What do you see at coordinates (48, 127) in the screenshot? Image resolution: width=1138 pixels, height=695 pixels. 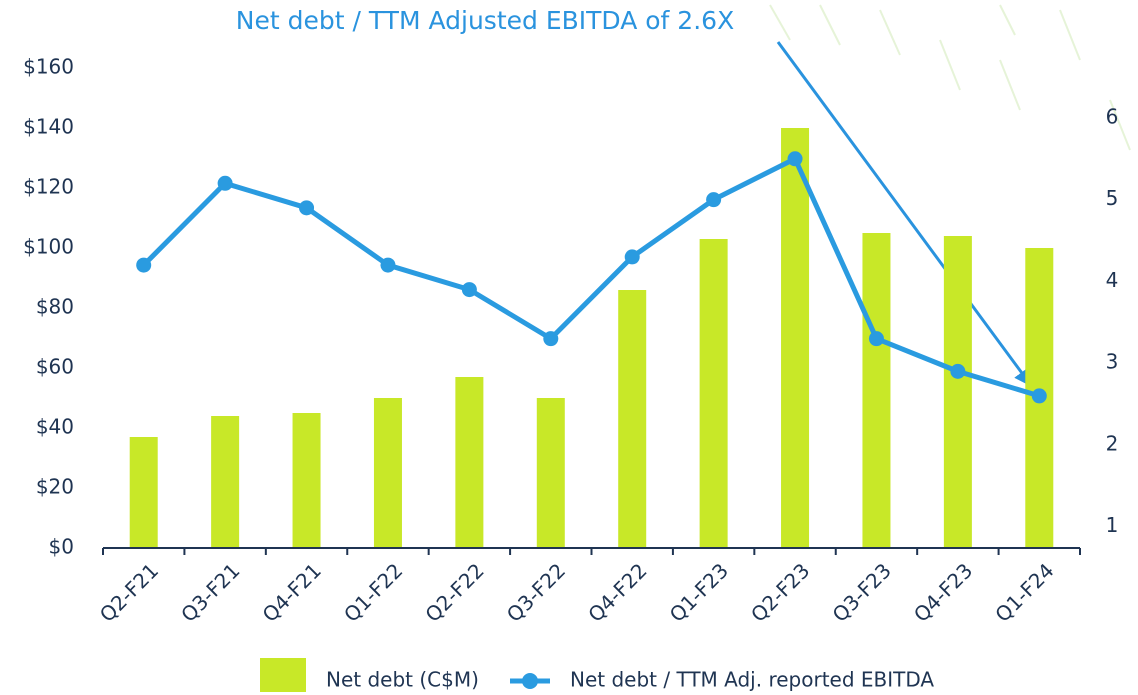 I see `y-tick-label: $140` at bounding box center [48, 127].